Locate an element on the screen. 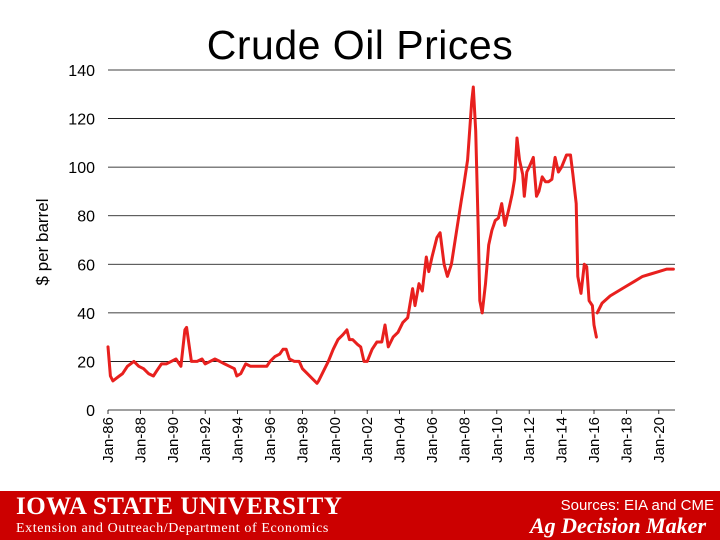 This screenshot has height=540, width=720. x-tick-label: Jan-16 is located at coordinates (594, 440).